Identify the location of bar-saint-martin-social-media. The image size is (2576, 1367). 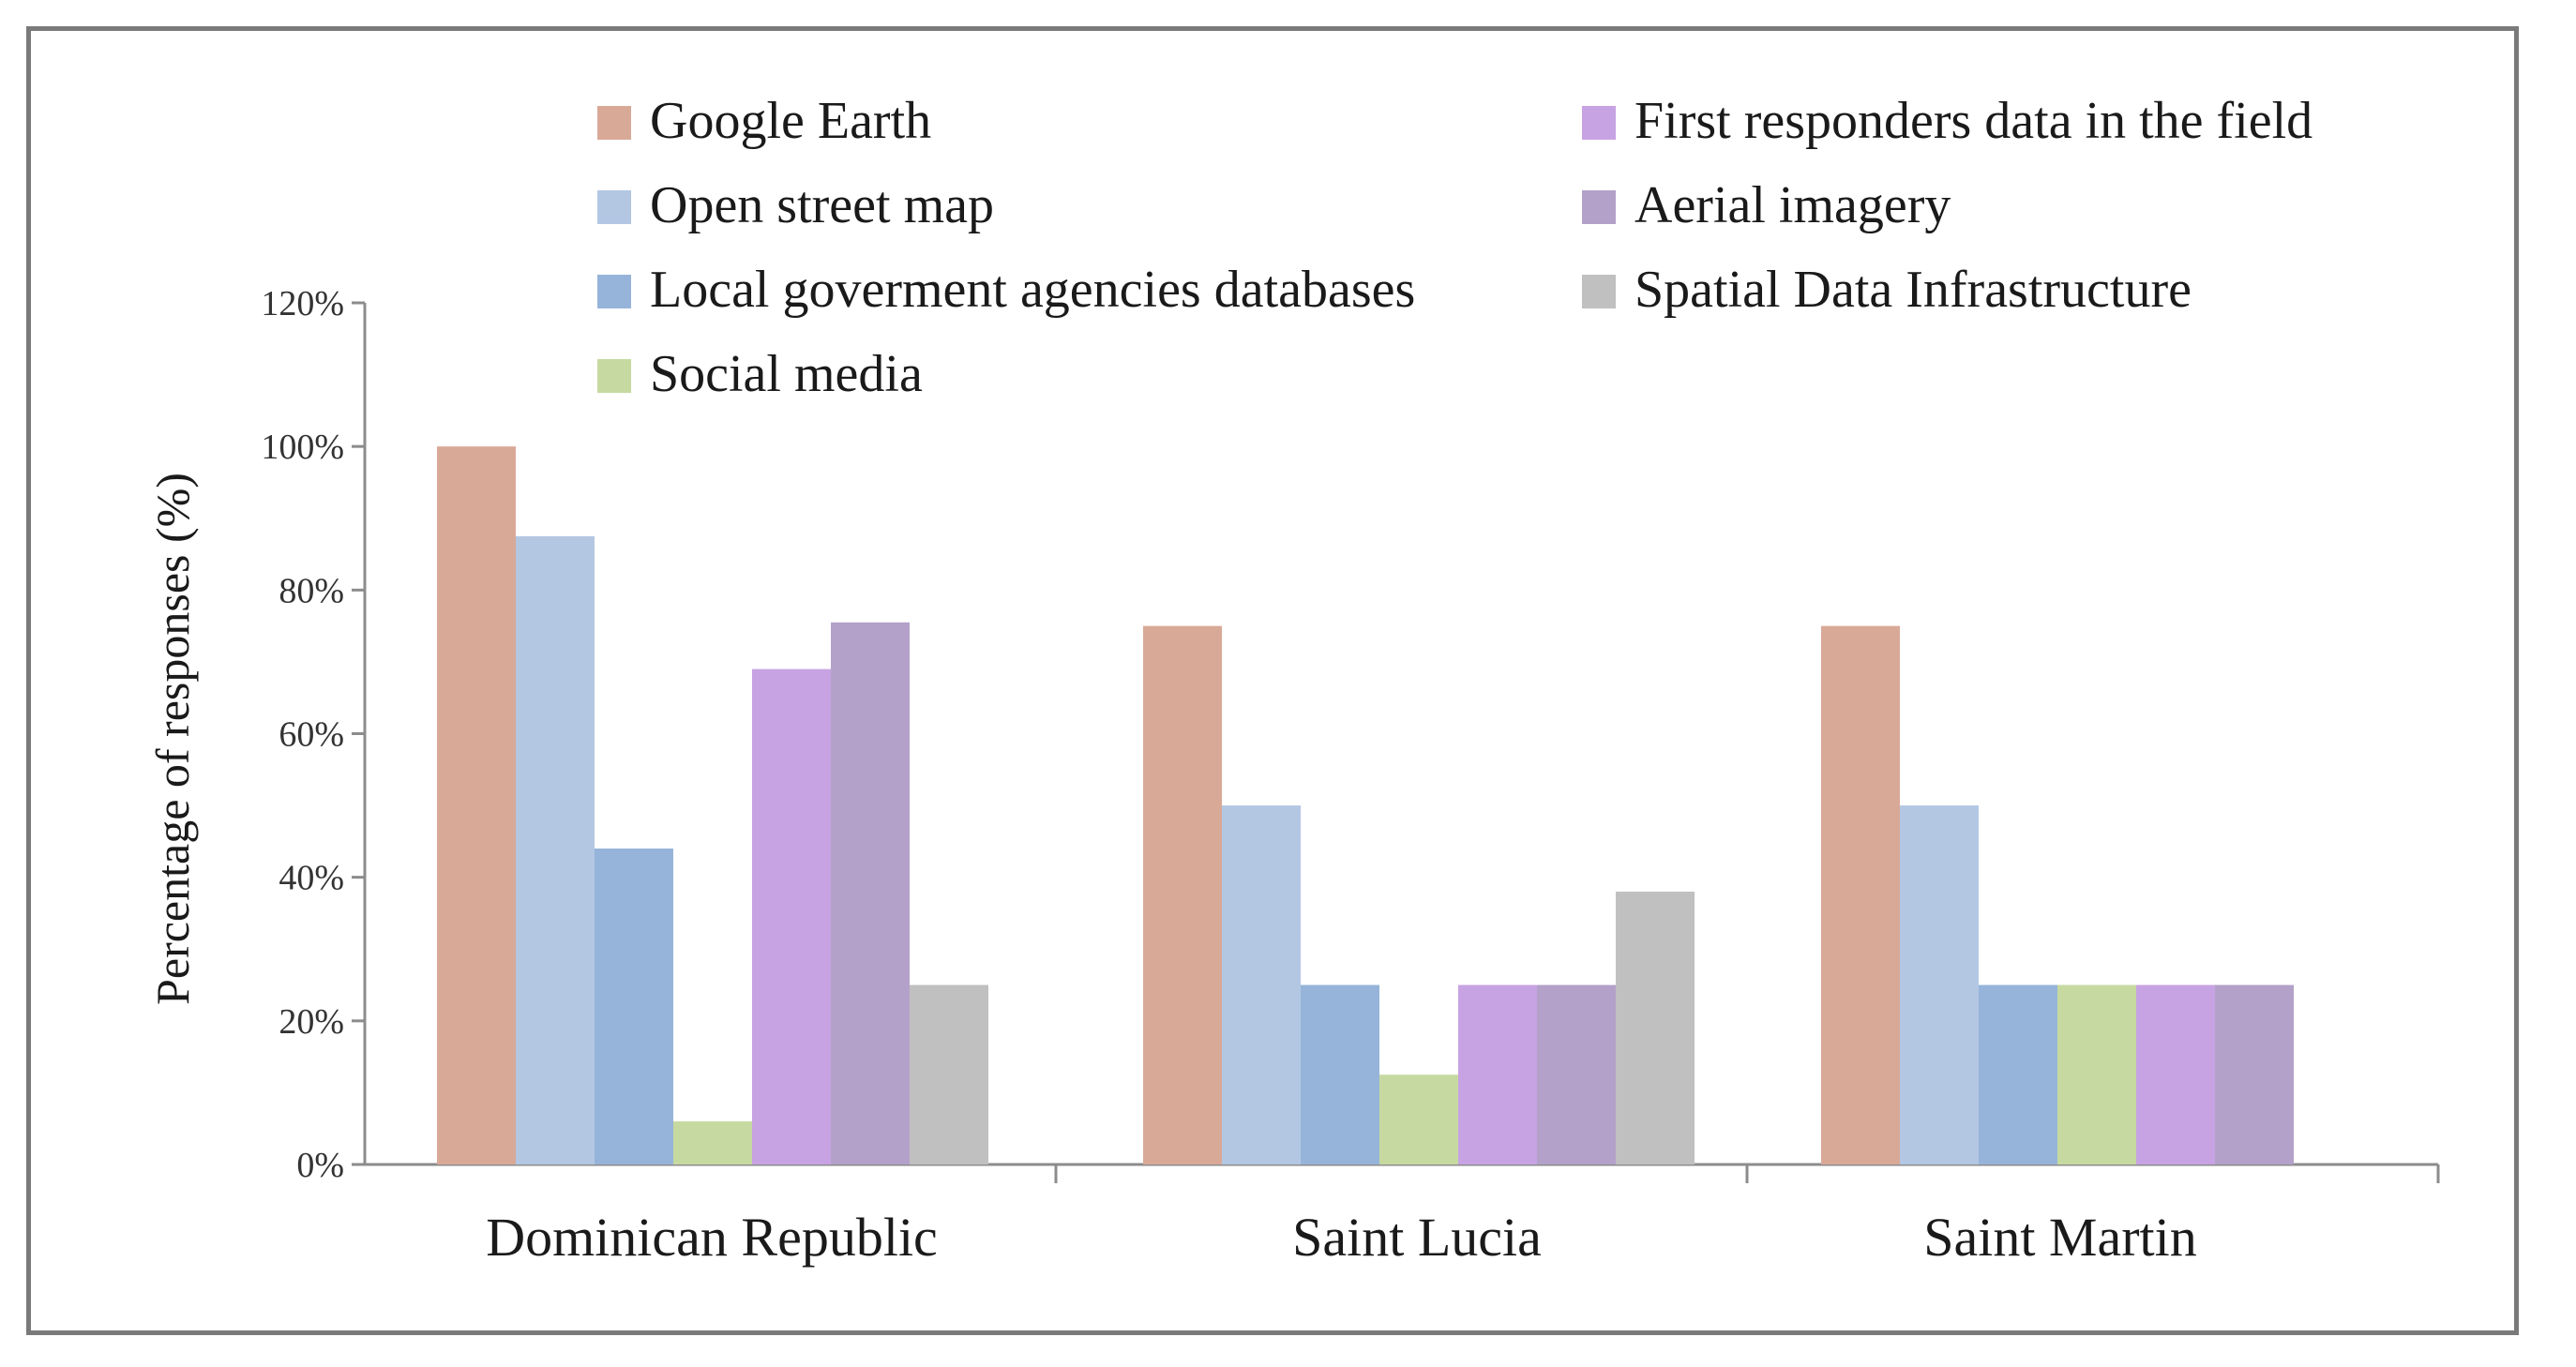
(2096, 1074).